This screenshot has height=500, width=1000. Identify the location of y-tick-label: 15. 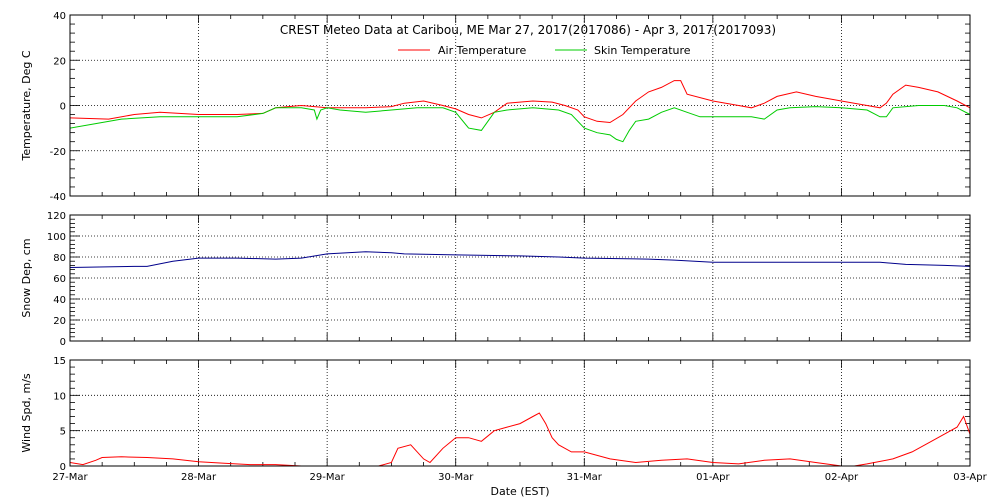
(59, 361).